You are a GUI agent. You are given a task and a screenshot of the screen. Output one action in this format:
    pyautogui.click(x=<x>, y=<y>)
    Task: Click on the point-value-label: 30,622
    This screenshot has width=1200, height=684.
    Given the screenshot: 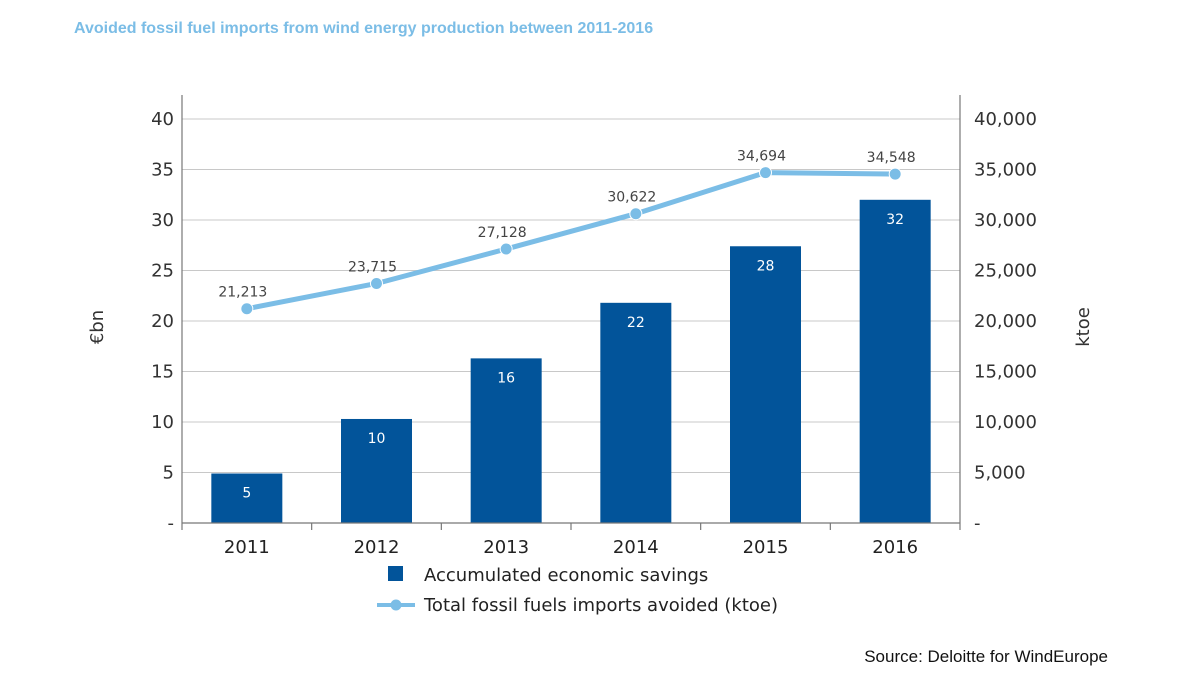 What is the action you would take?
    pyautogui.click(x=631, y=198)
    